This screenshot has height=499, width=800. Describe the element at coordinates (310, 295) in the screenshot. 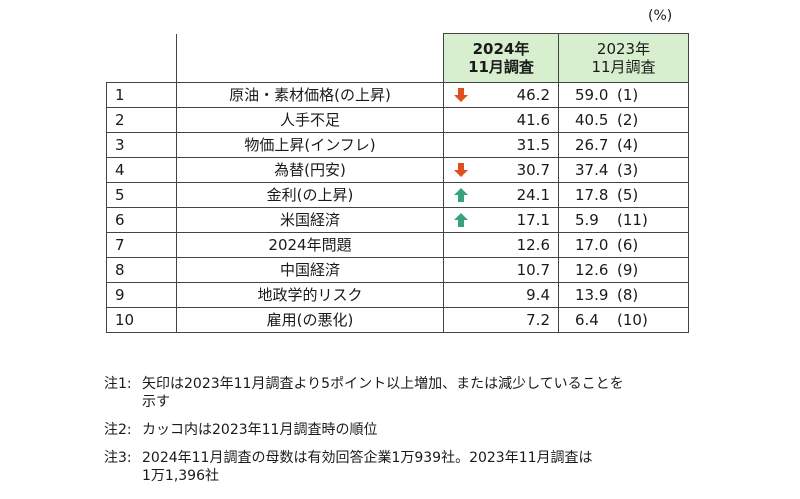

I see `item-cell: 地政学的リスク` at that location.